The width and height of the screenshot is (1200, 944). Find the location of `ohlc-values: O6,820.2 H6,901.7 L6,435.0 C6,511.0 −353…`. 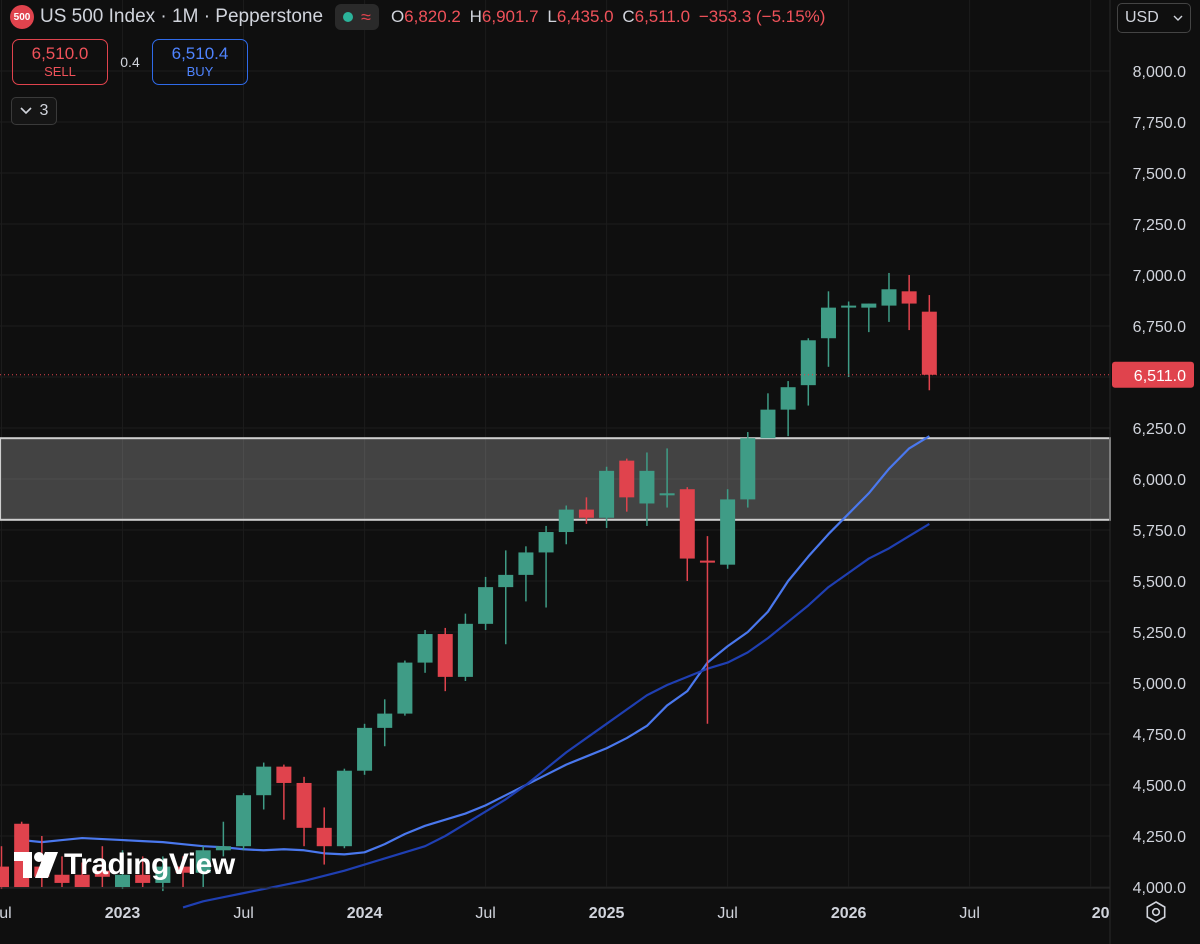

ohlc-values: O6,820.2 H6,901.7 L6,435.0 C6,511.0 −353… is located at coordinates (608, 16).